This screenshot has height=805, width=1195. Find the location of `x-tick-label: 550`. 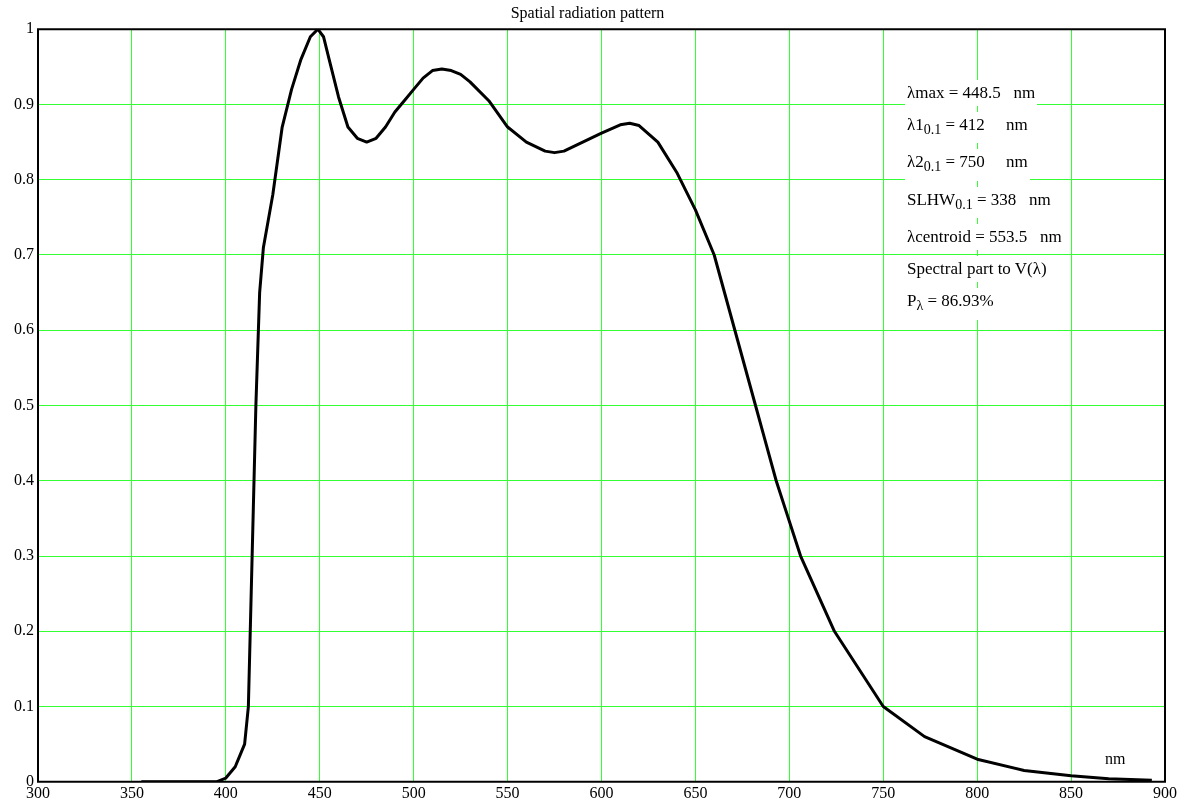

x-tick-label: 550 is located at coordinates (507, 792).